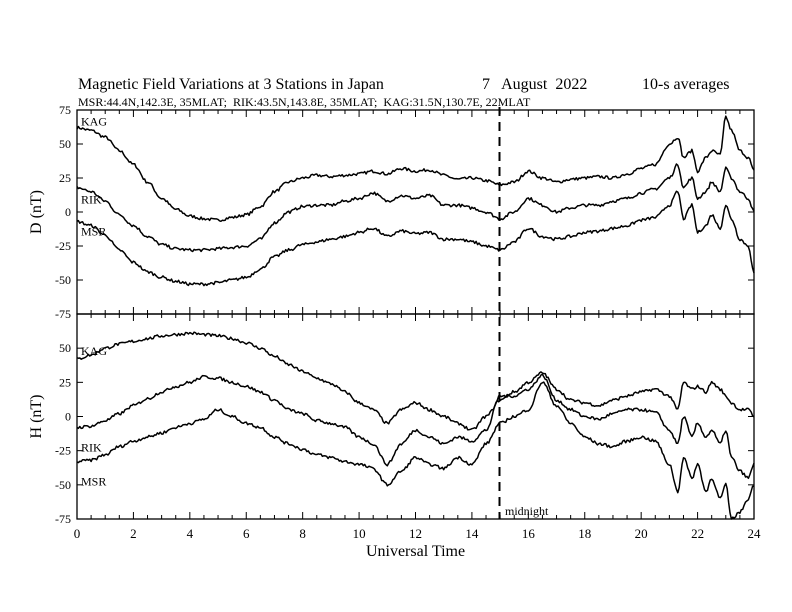 This screenshot has height=612, width=792. I want to click on midnight-label: midnight, so click(527, 511).